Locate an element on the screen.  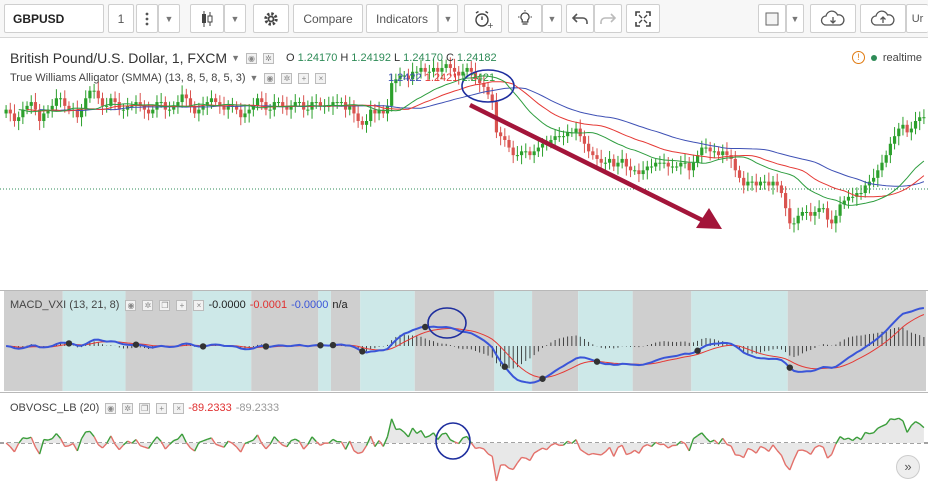
drawing-color-button is located at coordinates (772, 18).